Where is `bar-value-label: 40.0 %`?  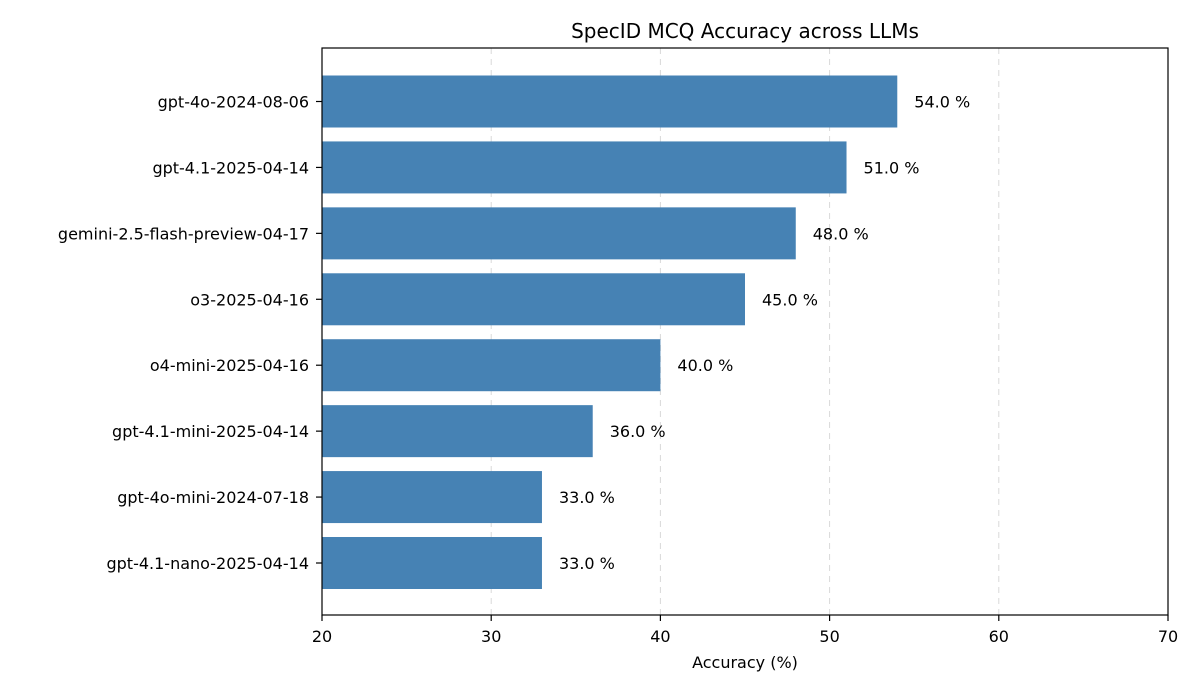
bar-value-label: 40.0 % is located at coordinates (705, 365).